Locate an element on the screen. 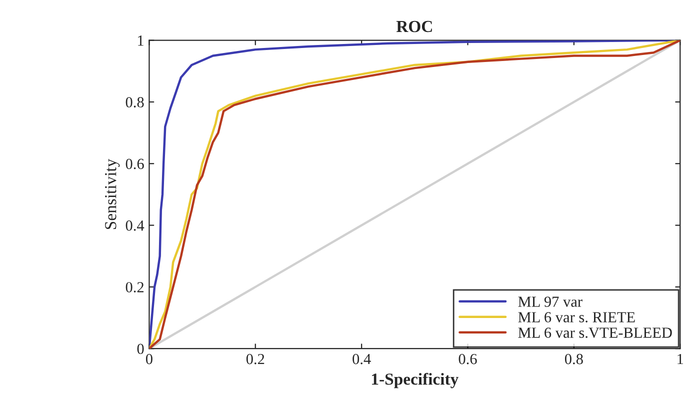  legend-label: ML 97 var is located at coordinates (550, 301).